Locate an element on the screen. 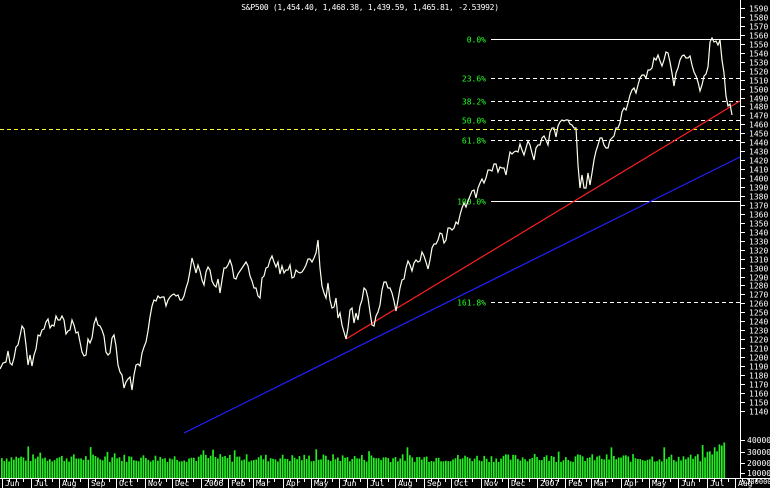 Image resolution: width=770 pixels, height=488 pixels. price-tick-label: 1430 is located at coordinates (758, 152).